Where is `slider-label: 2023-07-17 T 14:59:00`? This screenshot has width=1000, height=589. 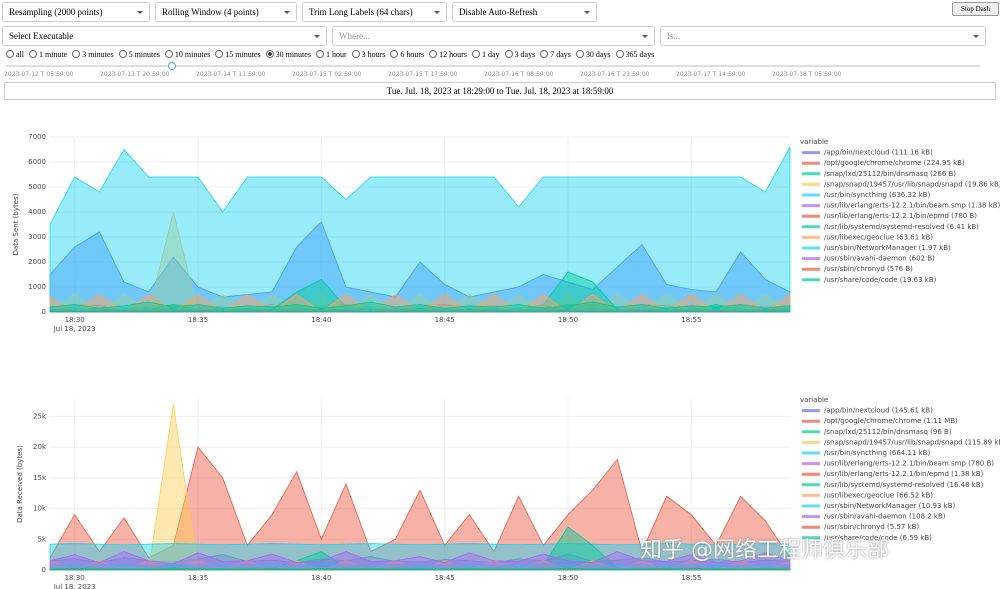 slider-label: 2023-07-17 T 14:59:00 is located at coordinates (711, 74).